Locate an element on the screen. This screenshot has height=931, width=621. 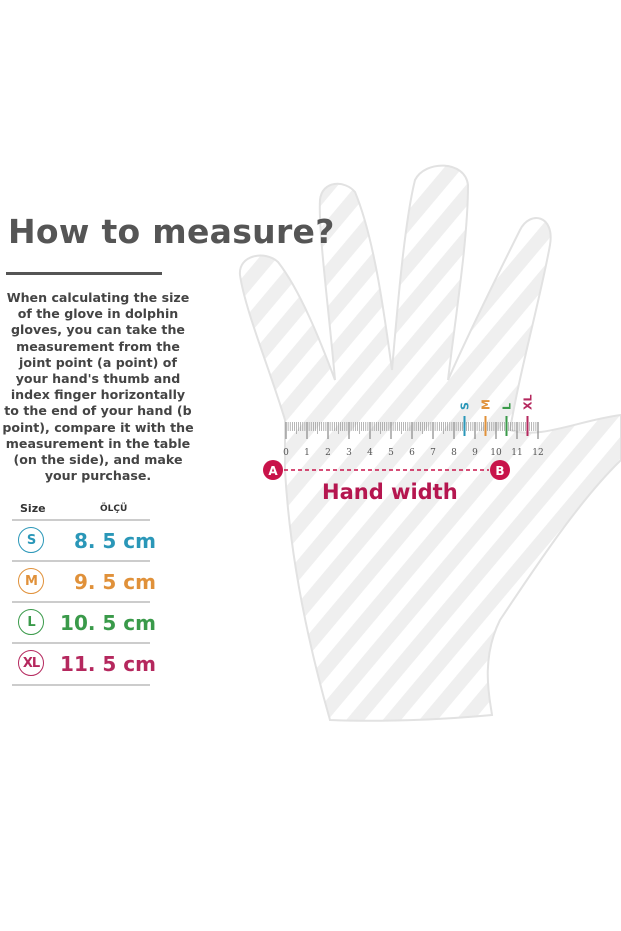
point-a-marker is located at coordinates (273, 470).